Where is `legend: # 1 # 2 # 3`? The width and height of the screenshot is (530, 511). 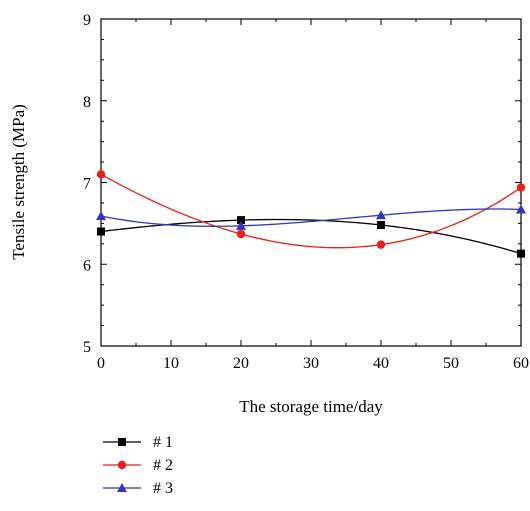 legend: # 1 # 2 # 3 is located at coordinates (138, 465).